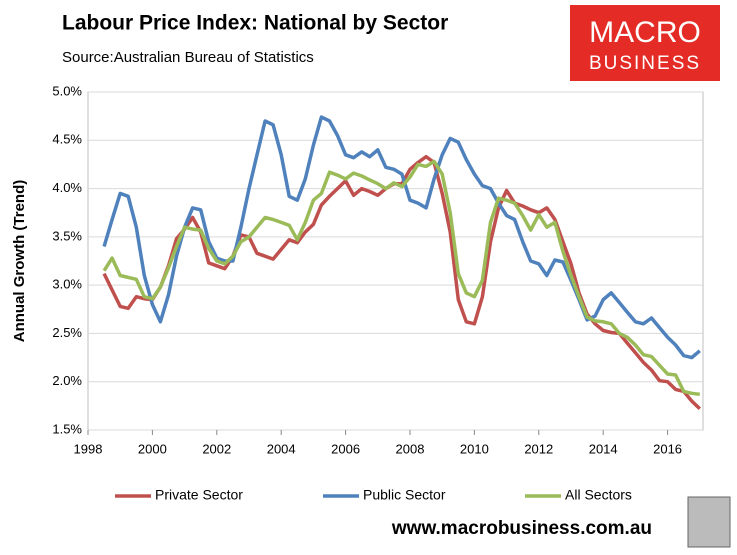 This screenshot has width=737, height=555. I want to click on chart-subtitle: Source:Australian Bureau of Statistics, so click(188, 57).